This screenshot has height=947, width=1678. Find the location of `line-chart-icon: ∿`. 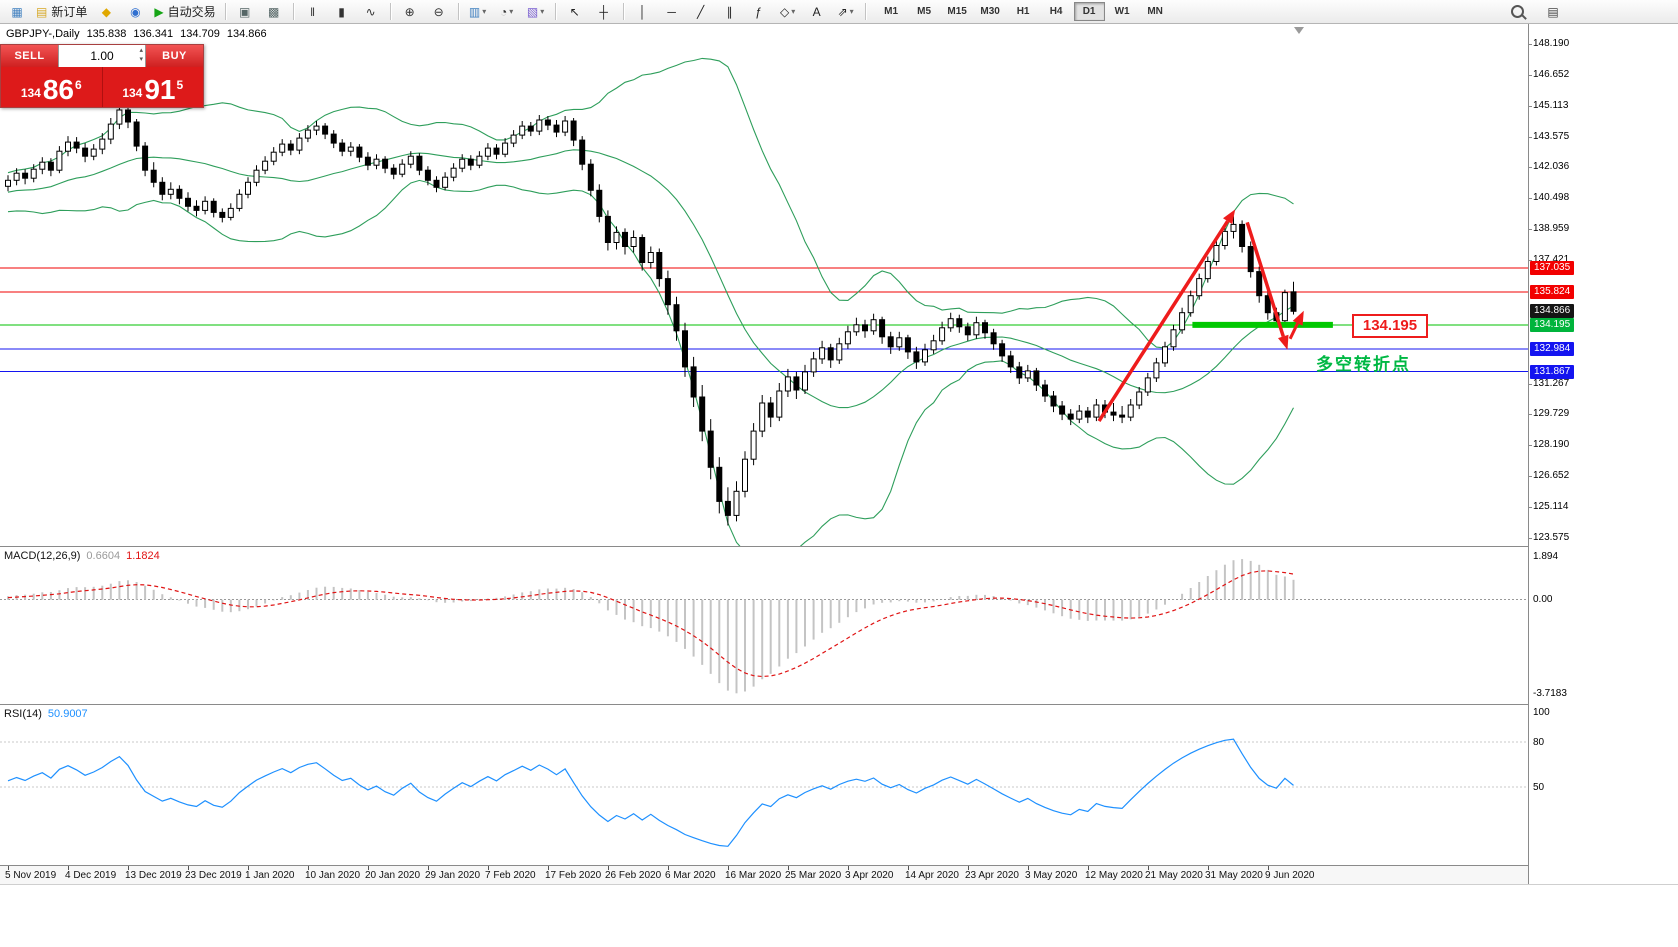

line-chart-icon: ∿ is located at coordinates (371, 12).